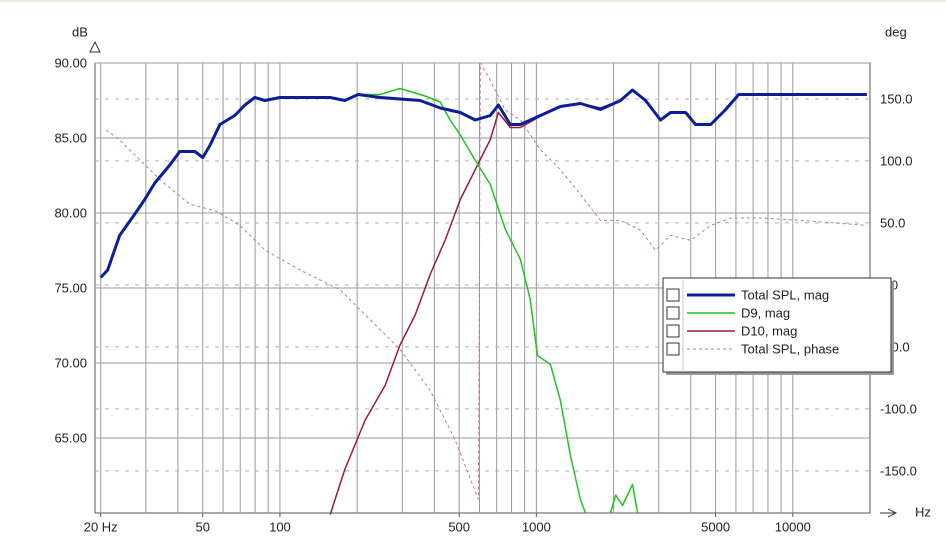 The width and height of the screenshot is (946, 541). What do you see at coordinates (896, 160) in the screenshot?
I see `y2-tick-label: 100.0` at bounding box center [896, 160].